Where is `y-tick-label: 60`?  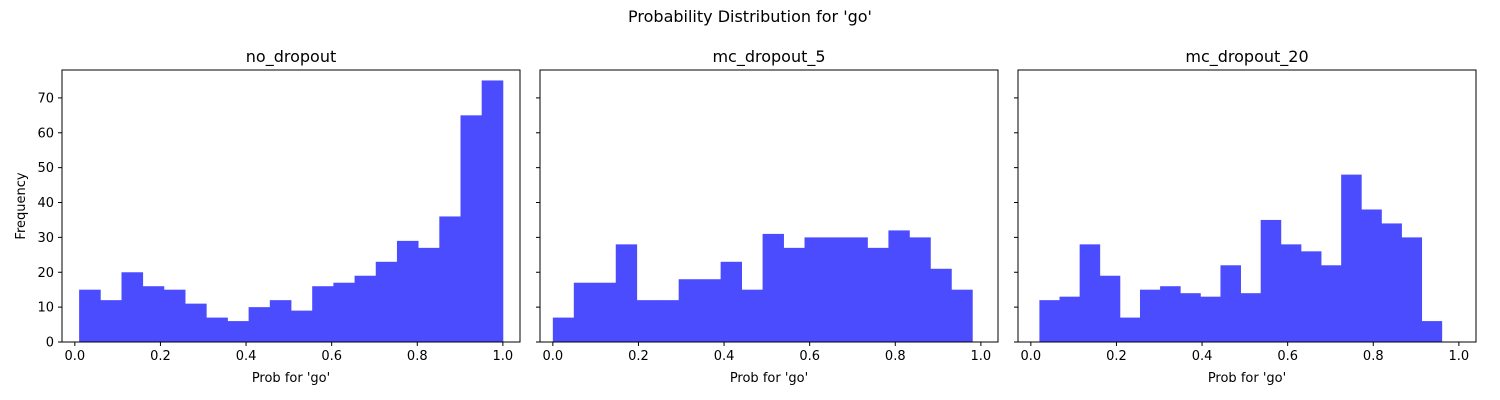
y-tick-label: 60 is located at coordinates (45, 133).